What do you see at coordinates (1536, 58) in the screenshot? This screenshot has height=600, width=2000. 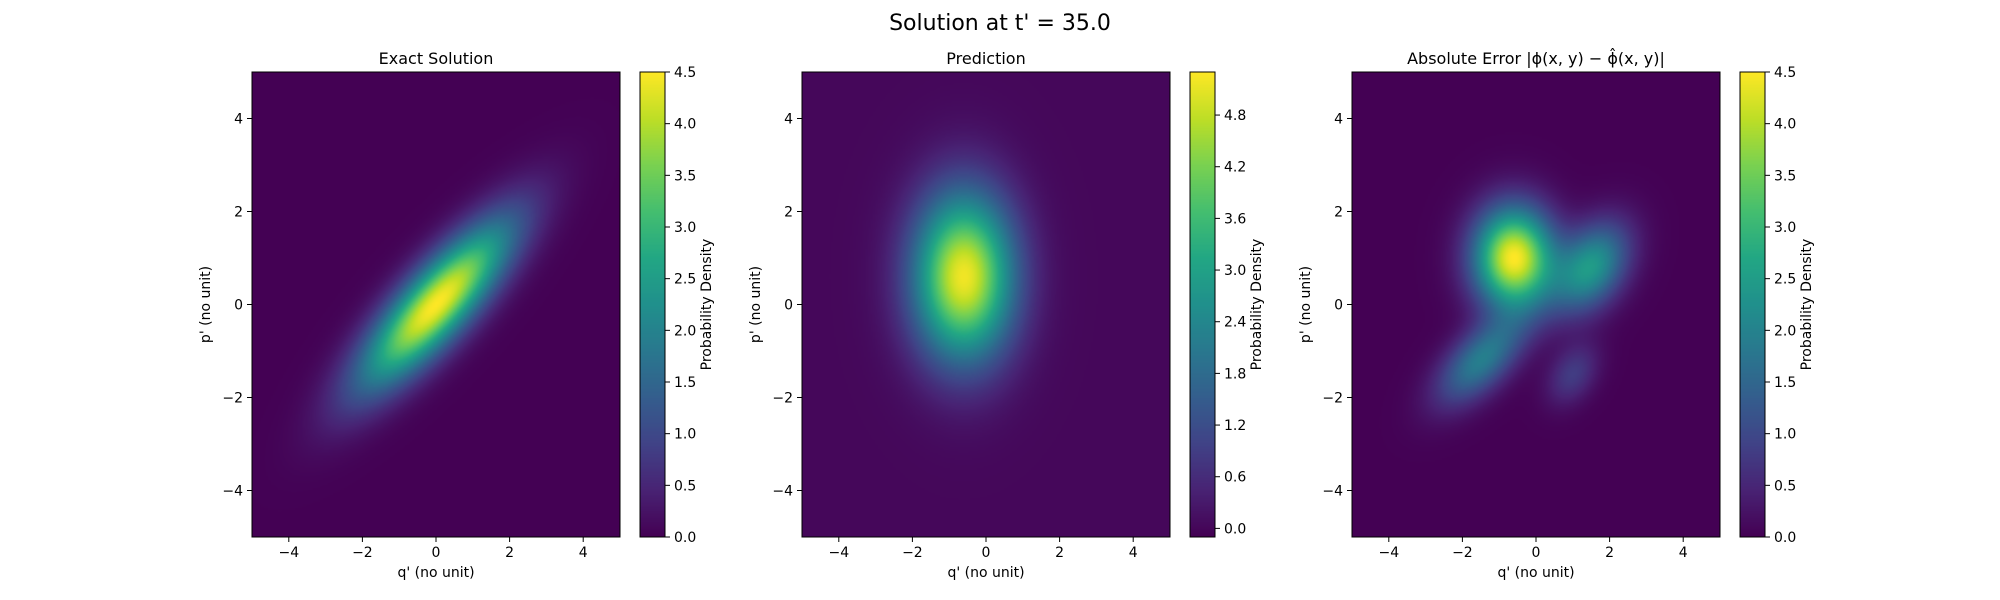 I see `panel-title: Absolute Error |ϕ(x, y) − ϕ̂(x, y)|` at bounding box center [1536, 58].